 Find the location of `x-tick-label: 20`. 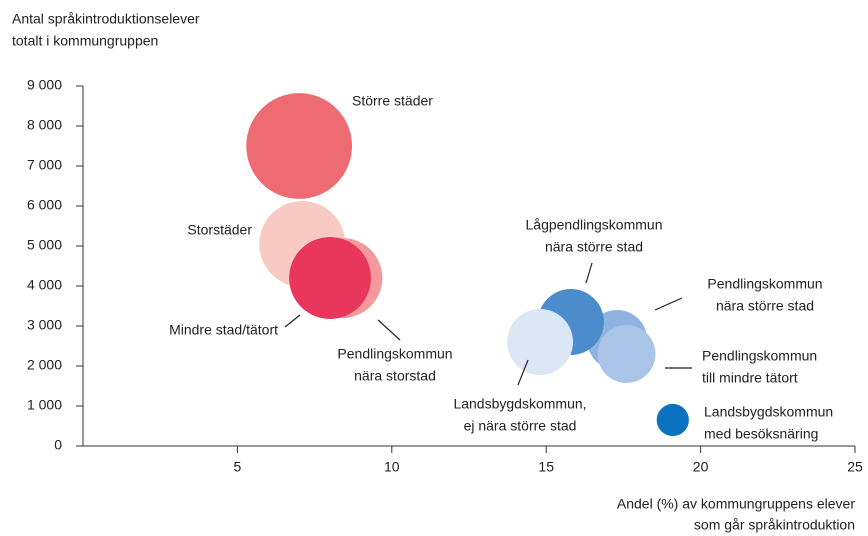

x-tick-label: 20 is located at coordinates (701, 467).